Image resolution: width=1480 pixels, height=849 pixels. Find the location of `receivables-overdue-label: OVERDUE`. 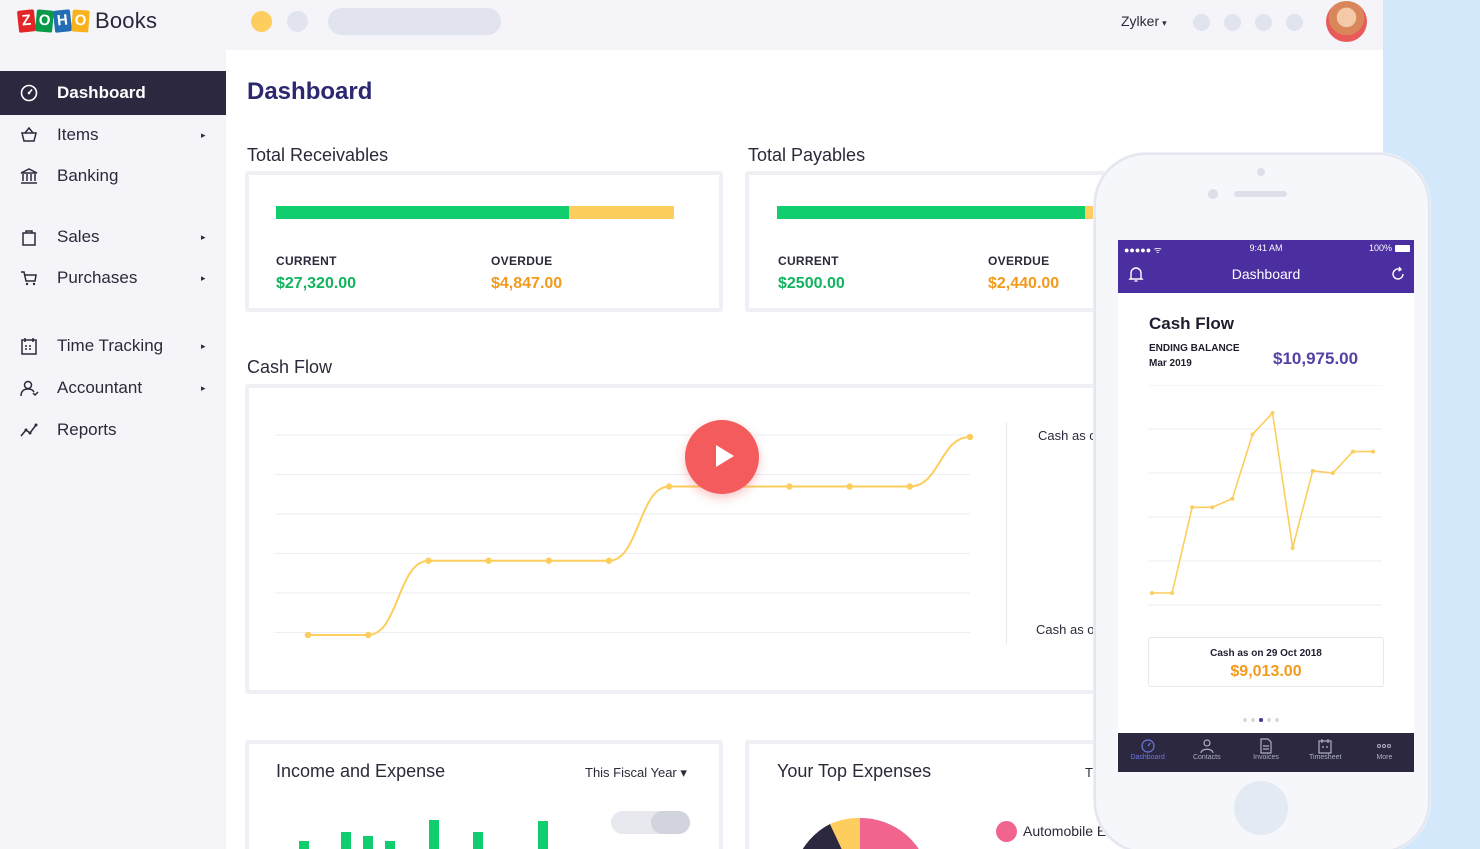

receivables-overdue-label: OVERDUE is located at coordinates (522, 261).